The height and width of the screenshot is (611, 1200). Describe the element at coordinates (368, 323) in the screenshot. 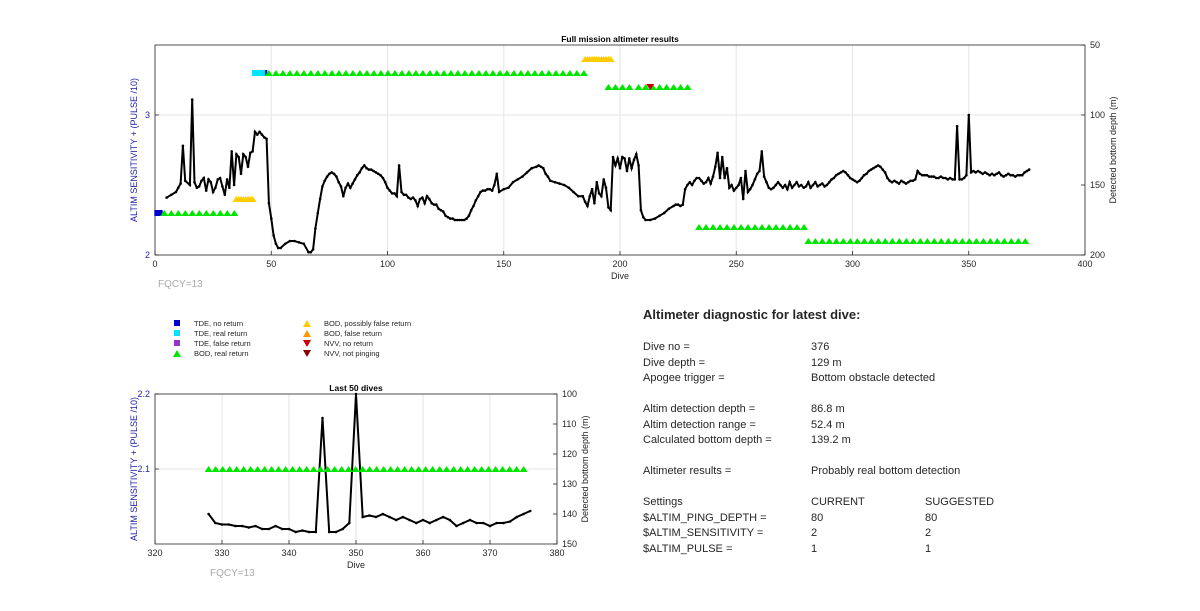

I see `legend-label: BOD, possibly false return` at that location.